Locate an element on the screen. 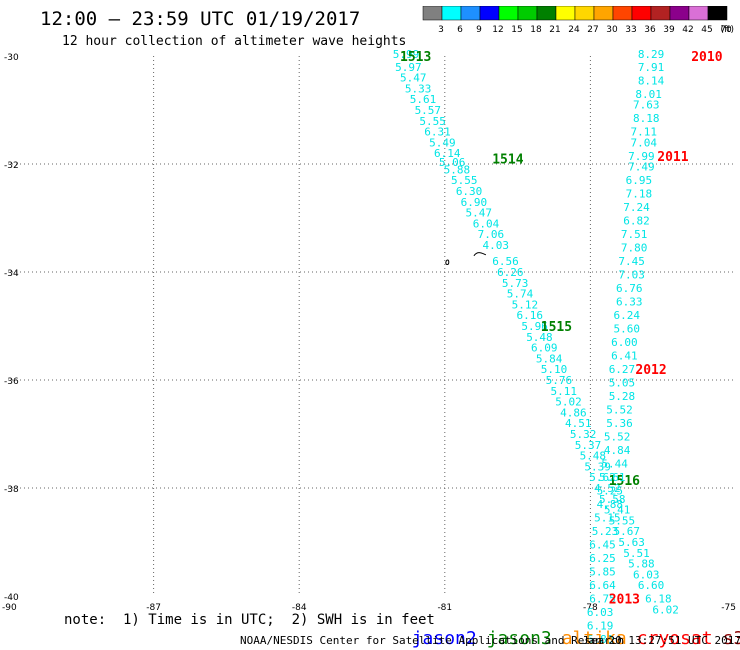 The width and height of the screenshot is (740, 650). wave-height-point: 6.41 is located at coordinates (624, 356).